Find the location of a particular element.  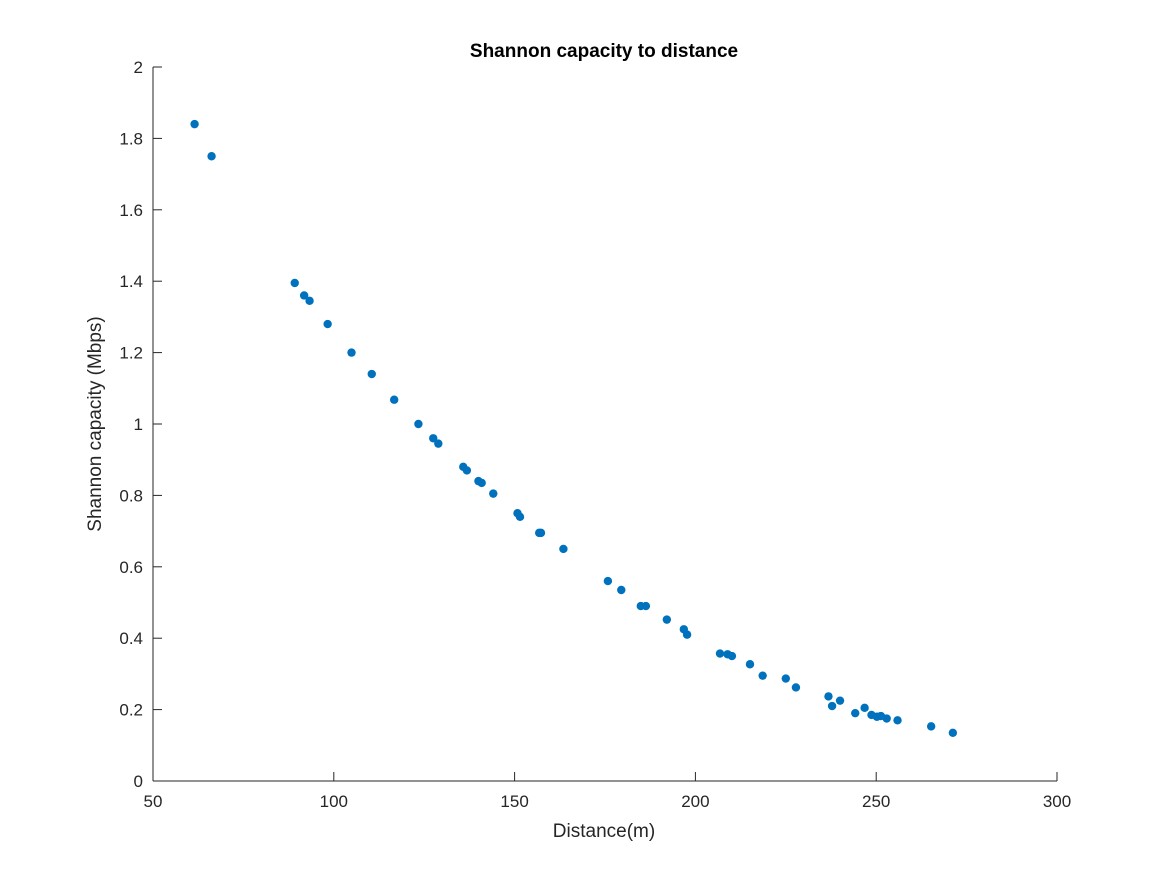

y-tick-label: 1.4 is located at coordinates (131, 281).